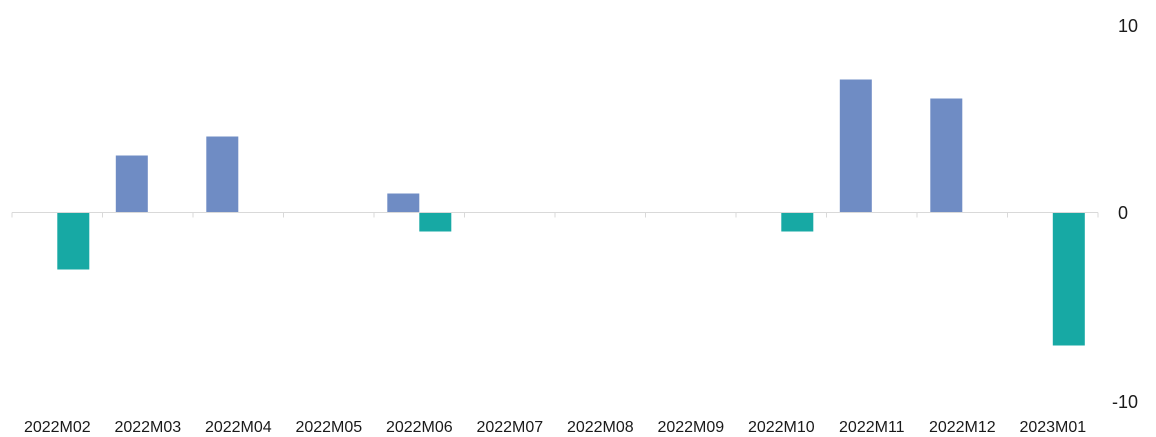 Image resolution: width=1156 pixels, height=437 pixels. What do you see at coordinates (1125, 402) in the screenshot?
I see `y-tick-label-bottom: -10` at bounding box center [1125, 402].